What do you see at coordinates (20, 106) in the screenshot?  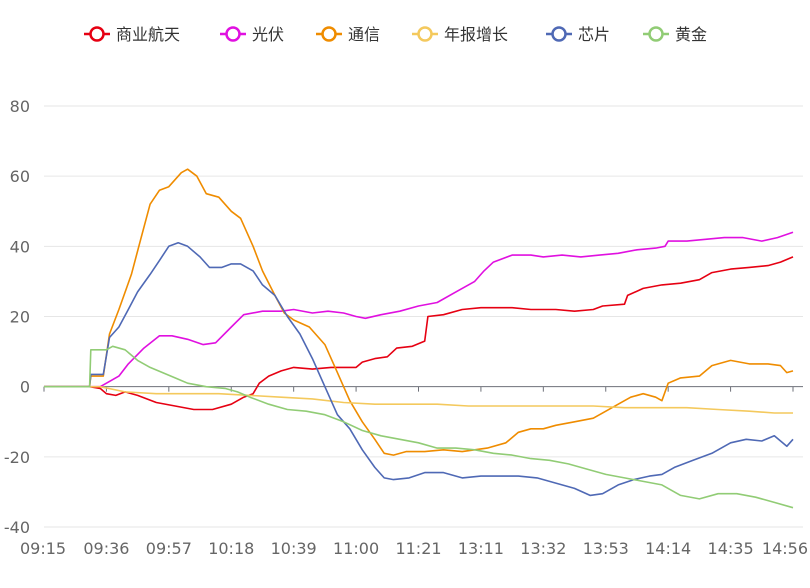 I see `y-tick-label: 80` at bounding box center [20, 106].